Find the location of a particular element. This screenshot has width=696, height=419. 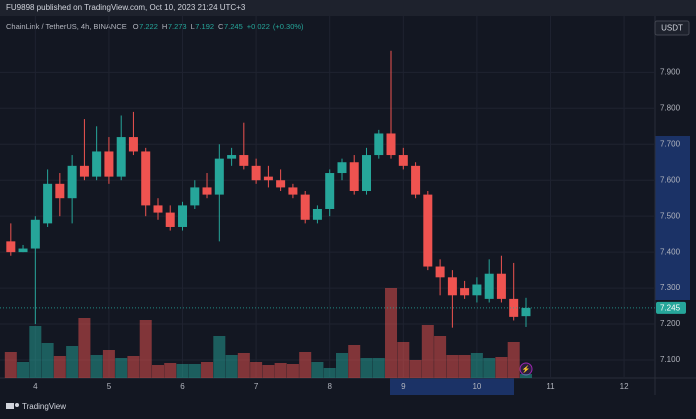

x-tick-label: 5 is located at coordinates (109, 386).